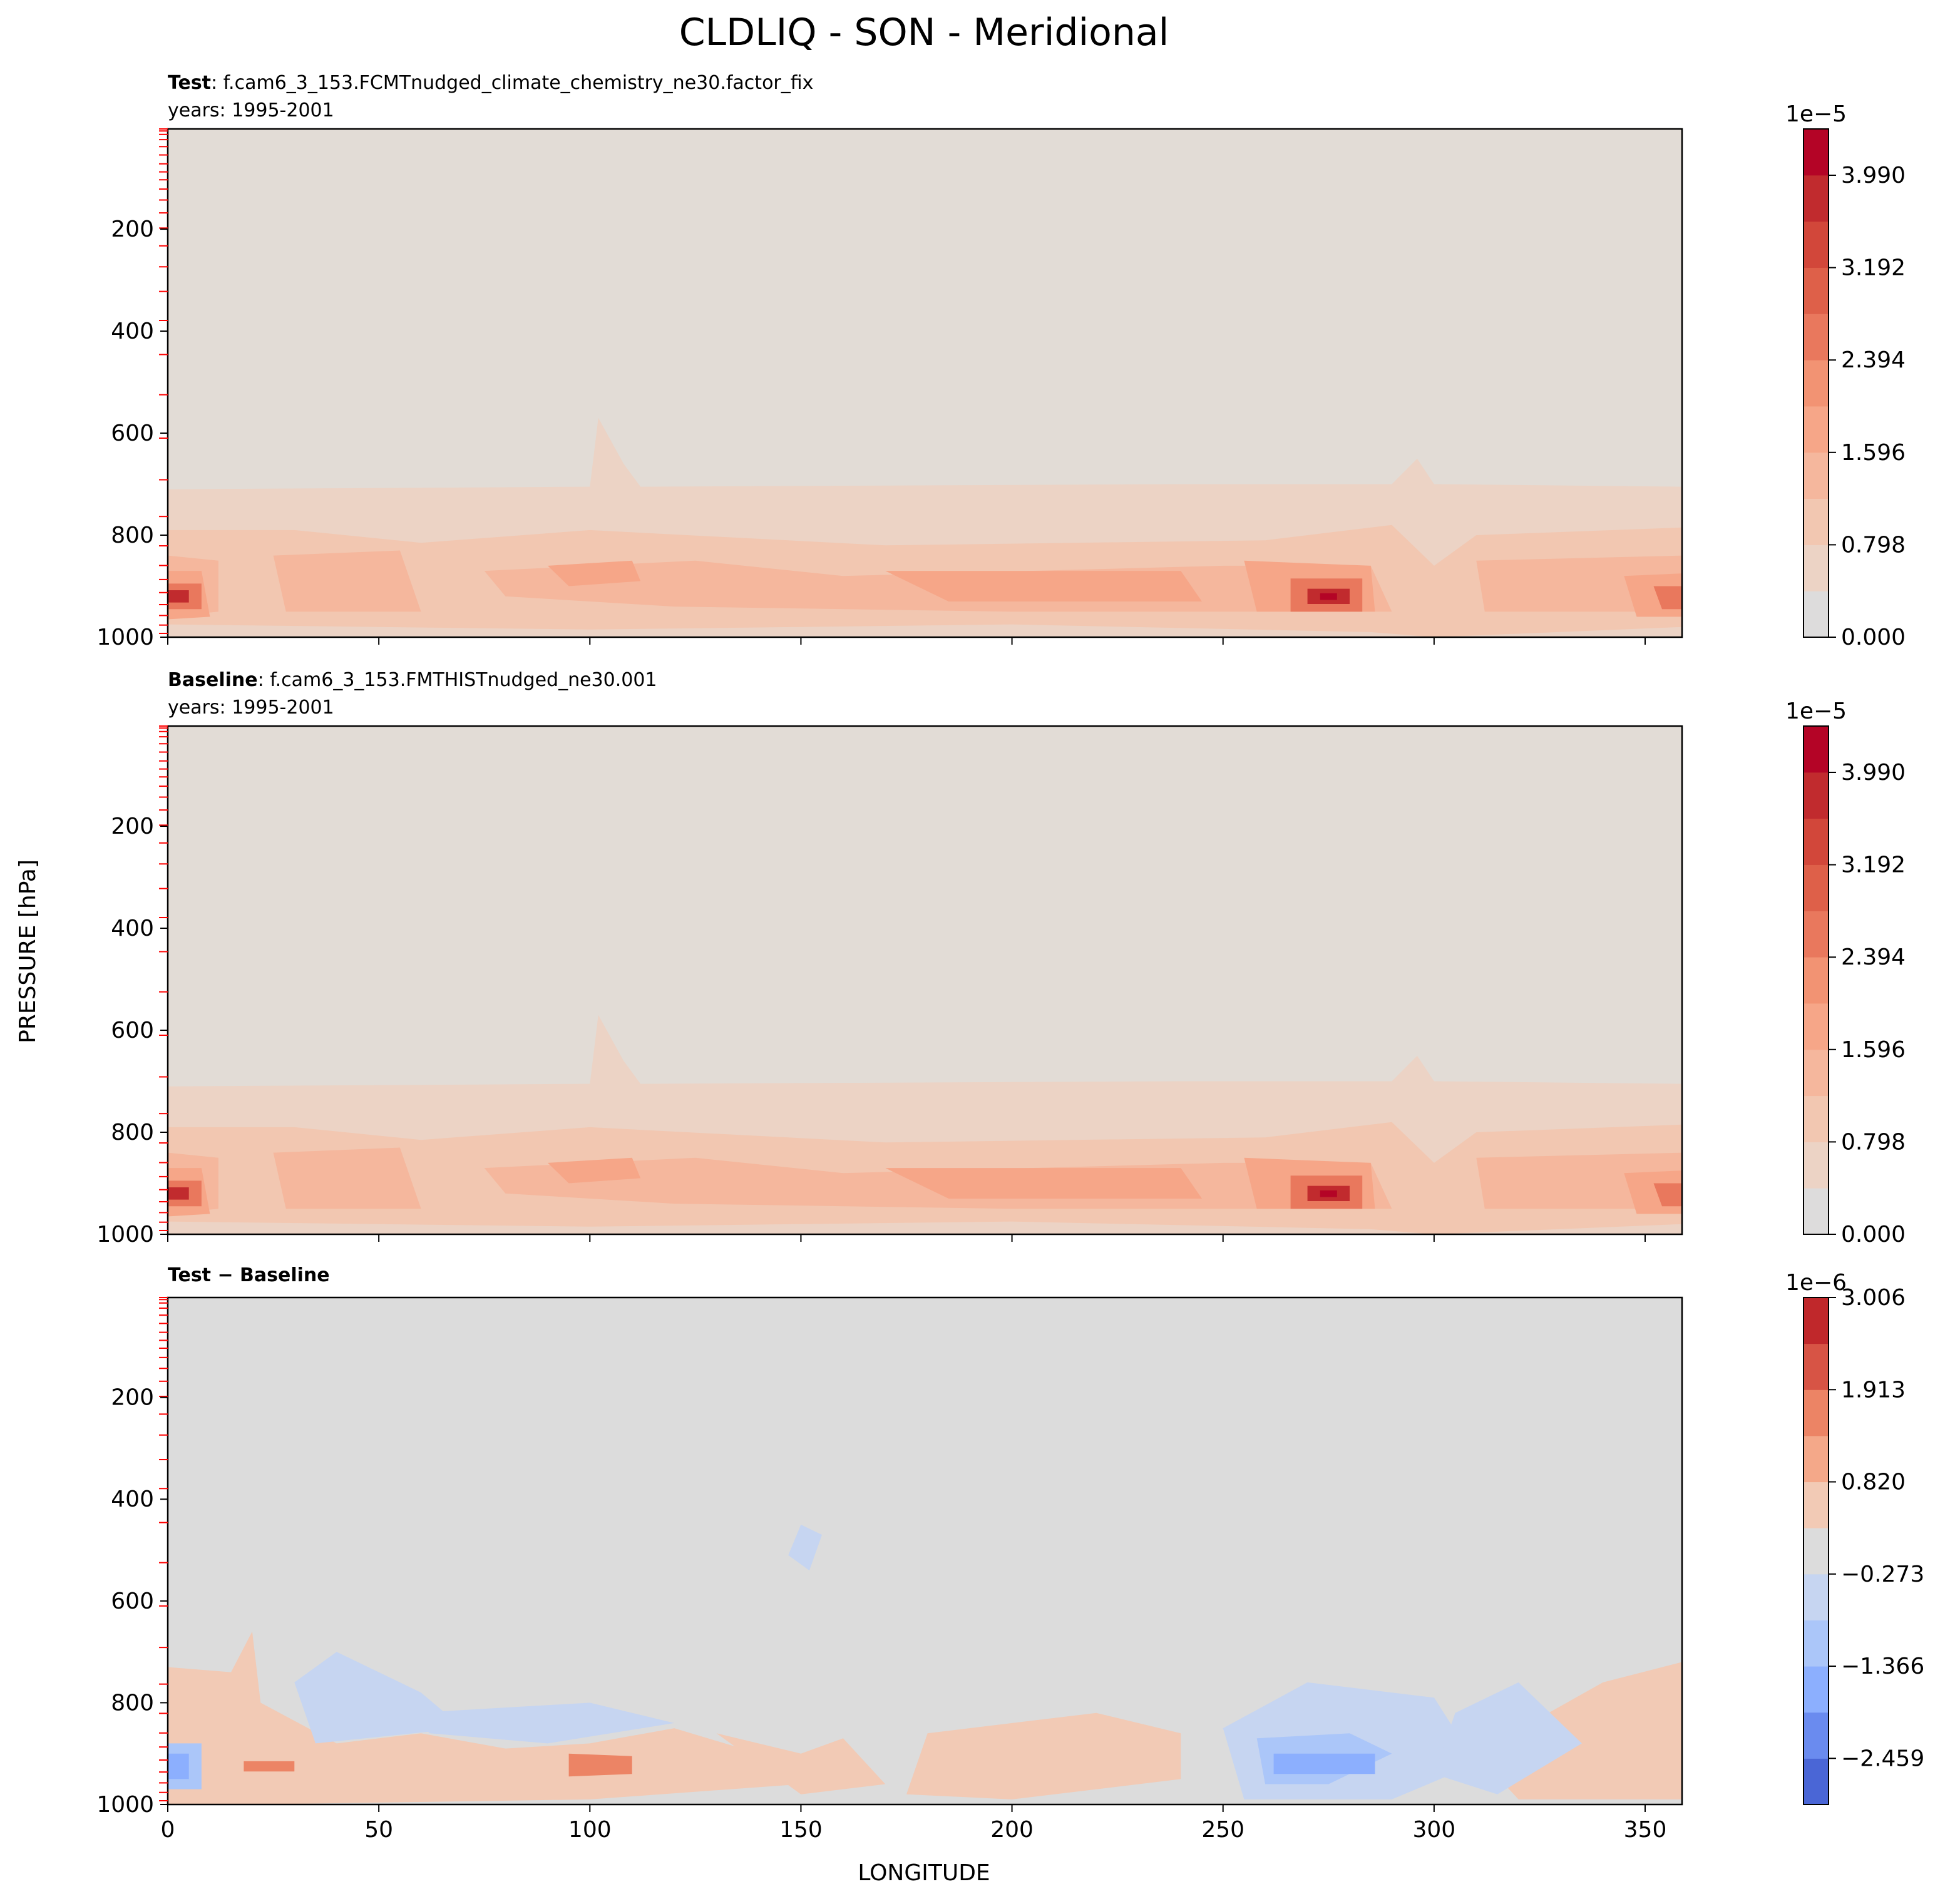 Image resolution: width=1960 pixels, height=1899 pixels. I want to click on panel-label: Test − Baseline, so click(249, 1275).